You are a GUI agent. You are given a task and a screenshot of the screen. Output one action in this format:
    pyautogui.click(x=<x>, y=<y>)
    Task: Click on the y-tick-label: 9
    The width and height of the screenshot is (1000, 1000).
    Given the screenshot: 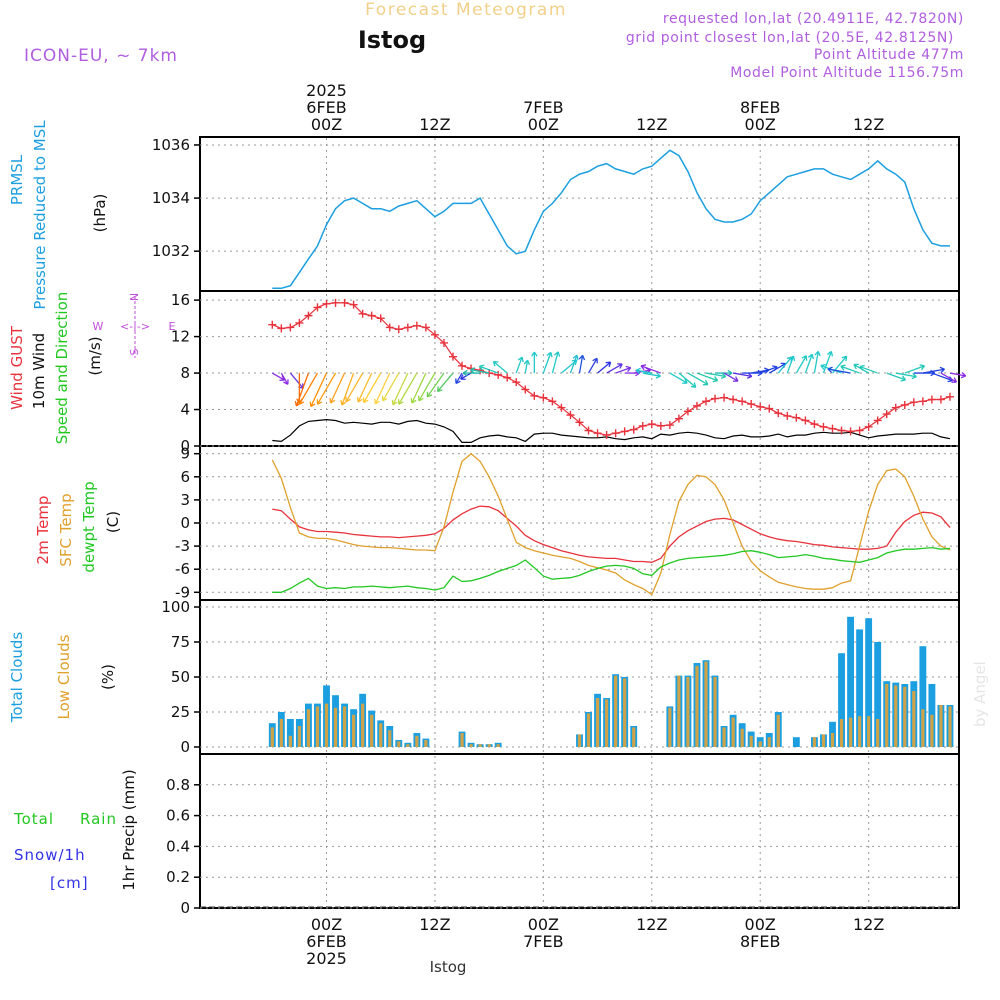 What is the action you would take?
    pyautogui.click(x=185, y=454)
    